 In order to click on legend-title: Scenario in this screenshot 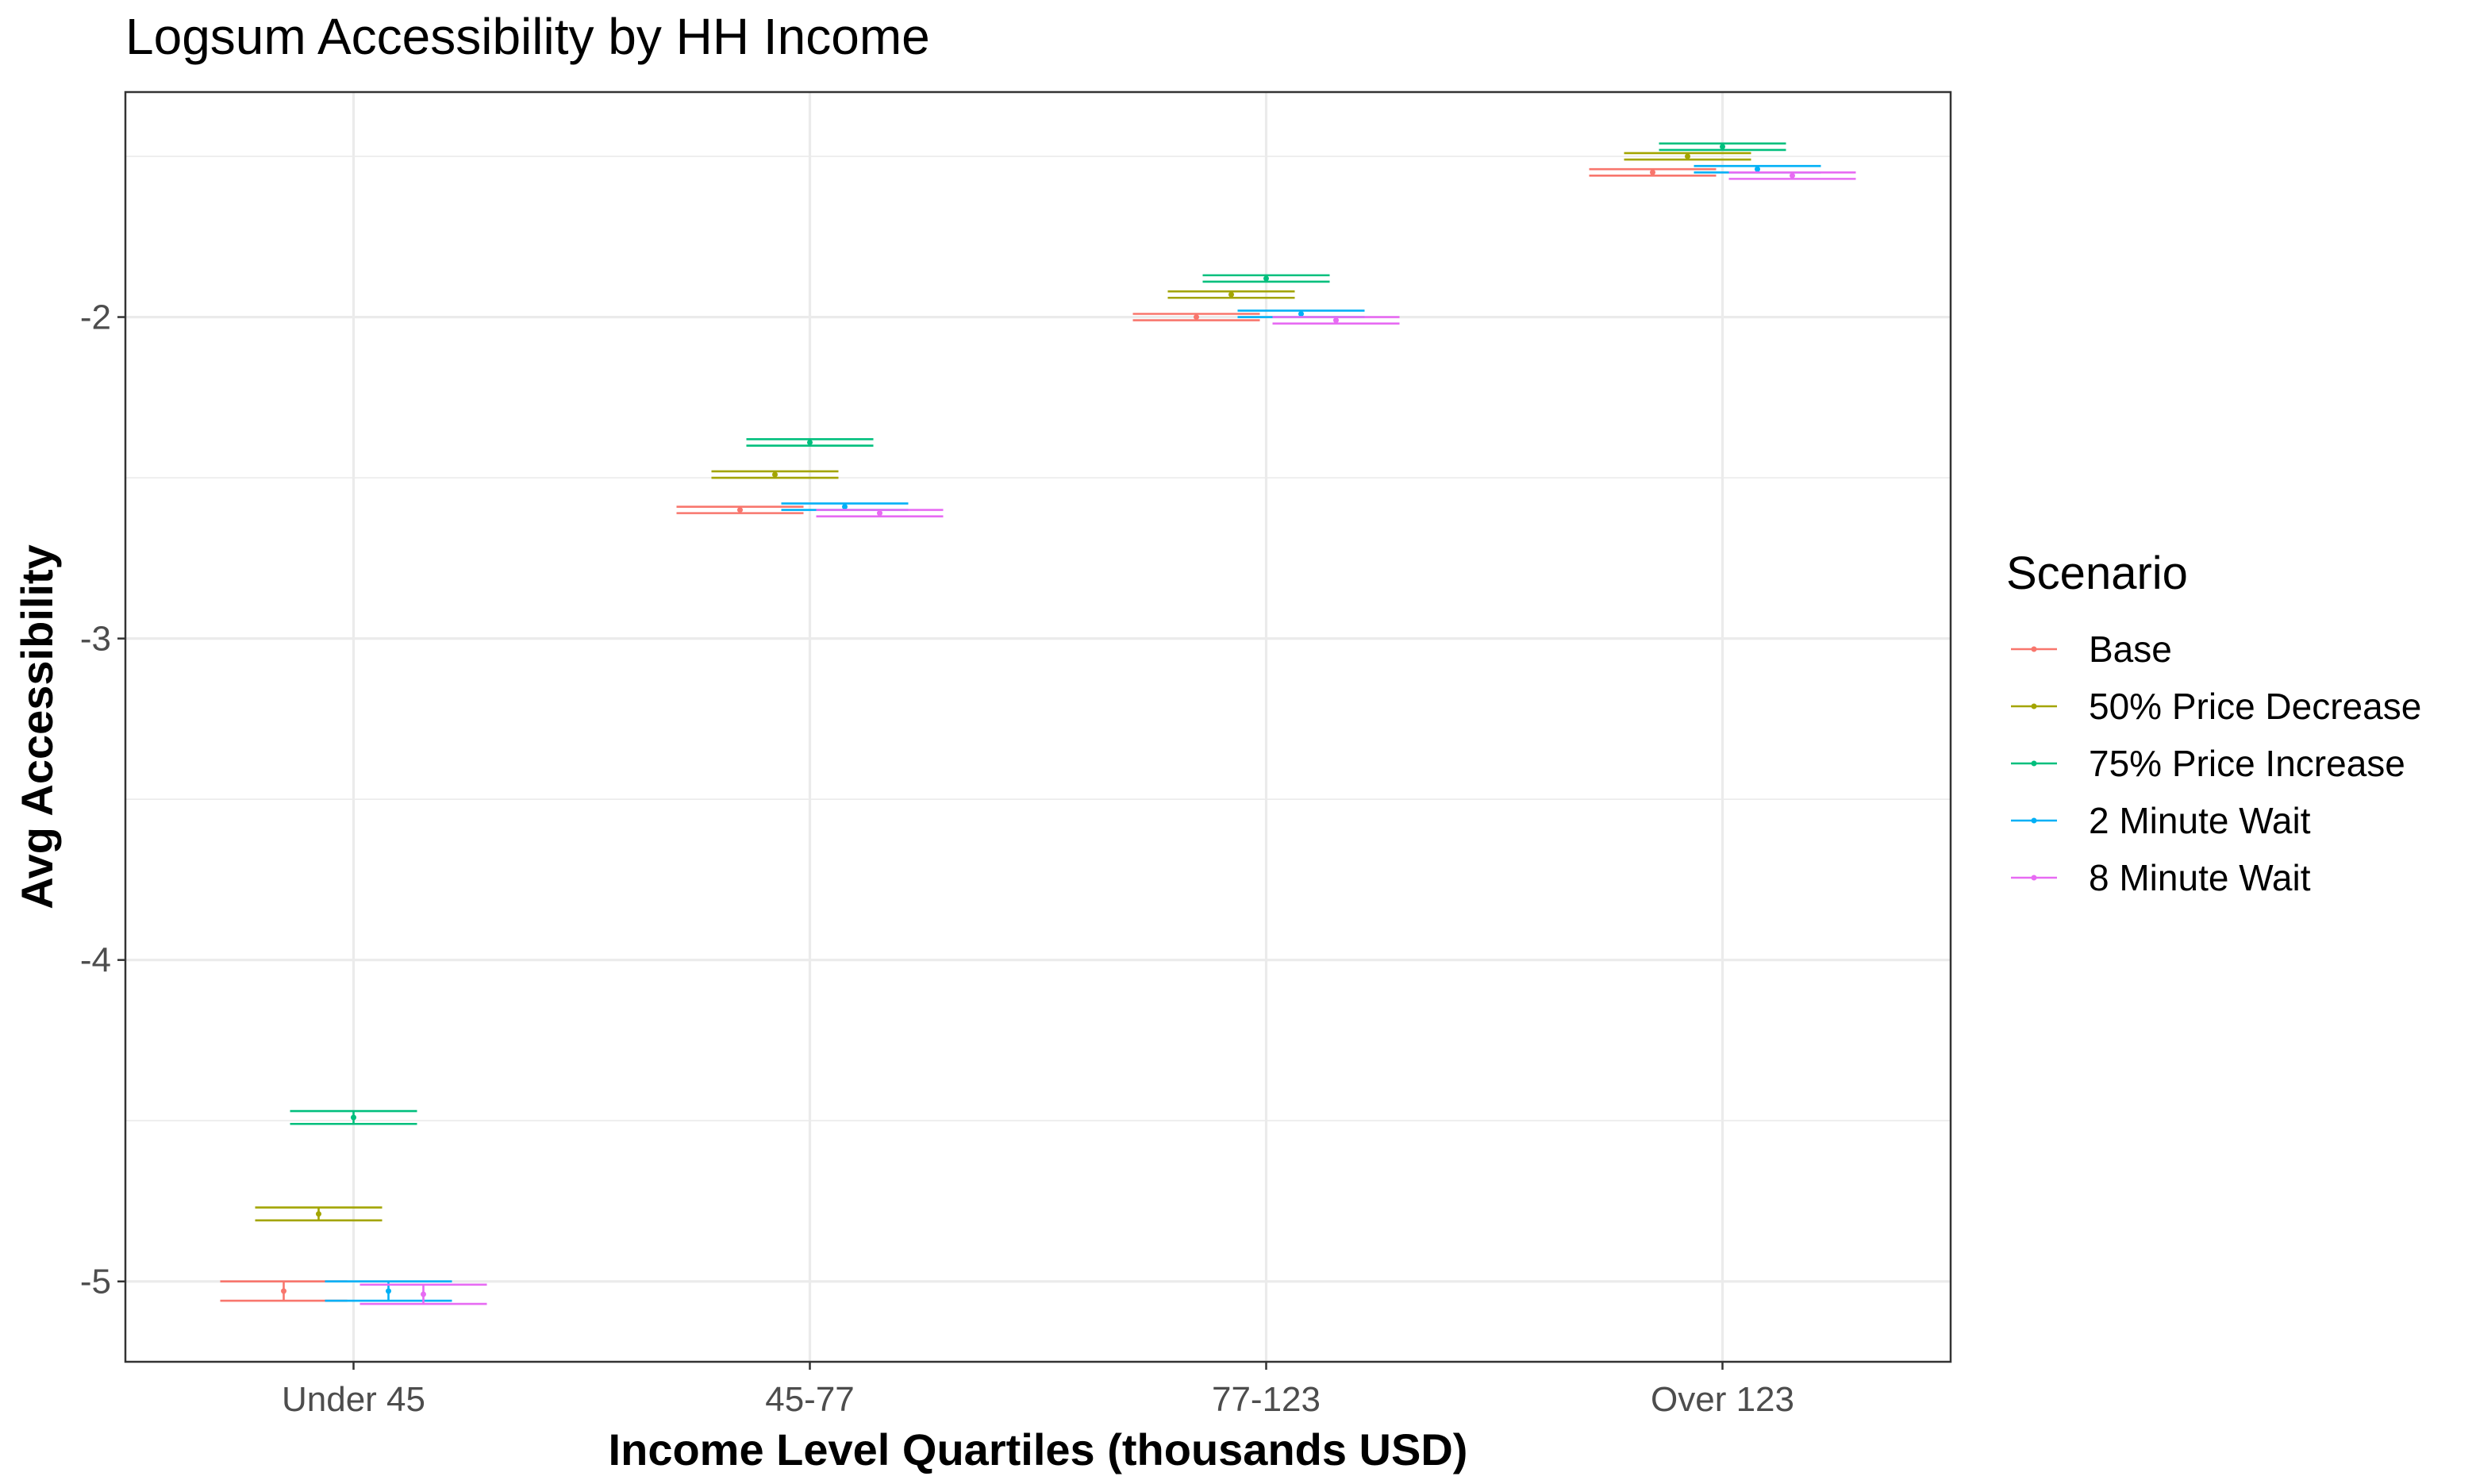, I will do `click(2097, 573)`.